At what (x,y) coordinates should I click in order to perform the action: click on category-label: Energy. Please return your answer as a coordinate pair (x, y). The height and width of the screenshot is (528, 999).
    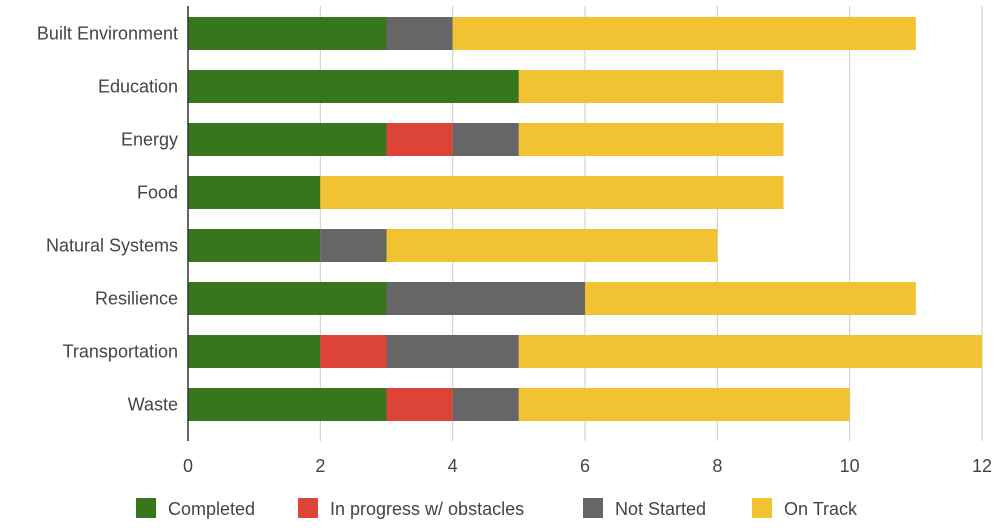
    Looking at the image, I should click on (149, 140).